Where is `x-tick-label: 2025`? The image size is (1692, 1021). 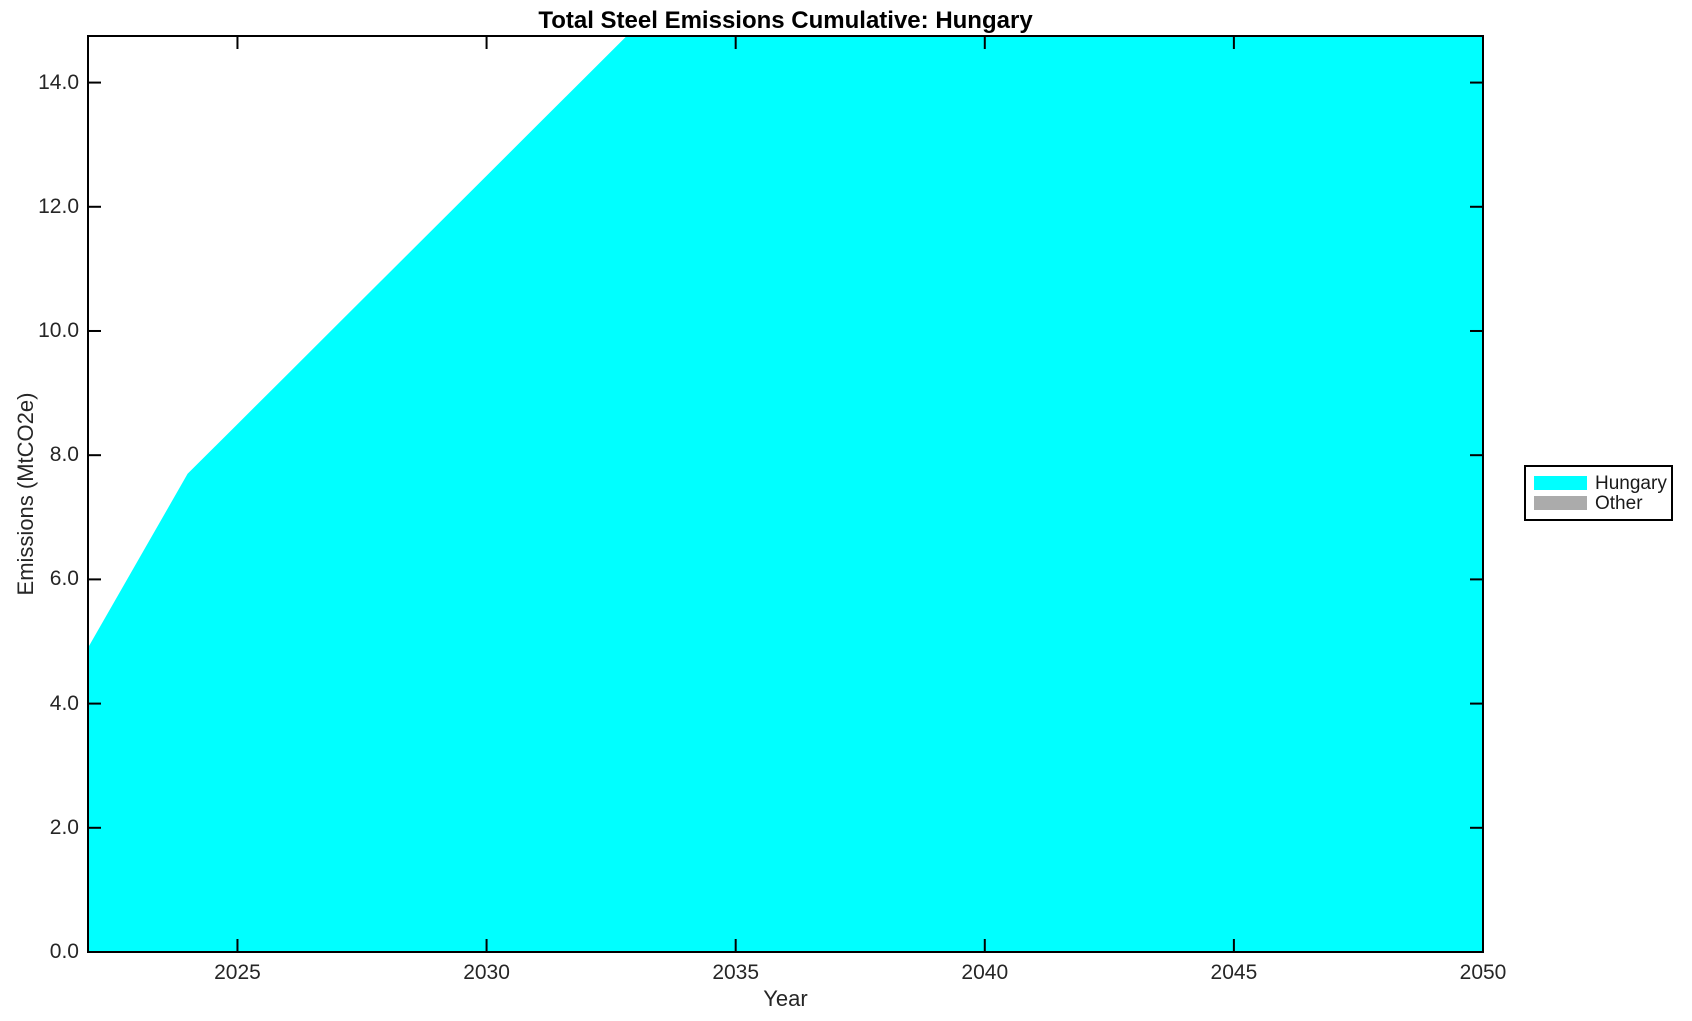
x-tick-label: 2025 is located at coordinates (237, 972).